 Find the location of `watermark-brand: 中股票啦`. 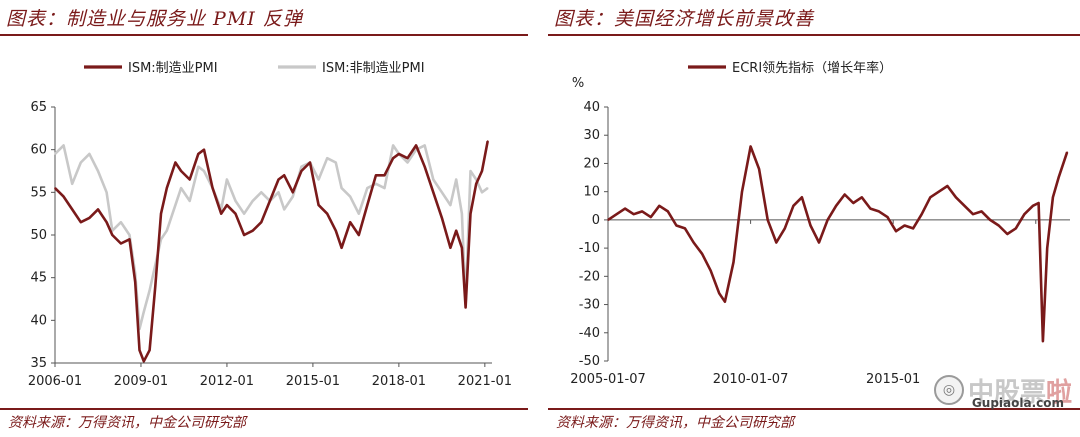

watermark-brand: 中股票啦 is located at coordinates (1020, 390).